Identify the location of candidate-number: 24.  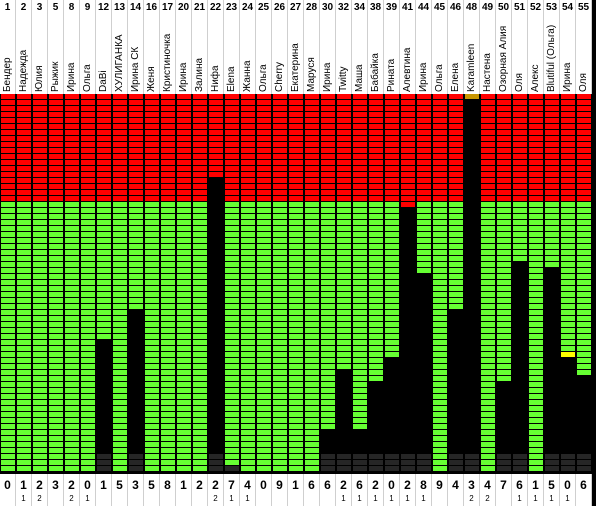
(247, 7).